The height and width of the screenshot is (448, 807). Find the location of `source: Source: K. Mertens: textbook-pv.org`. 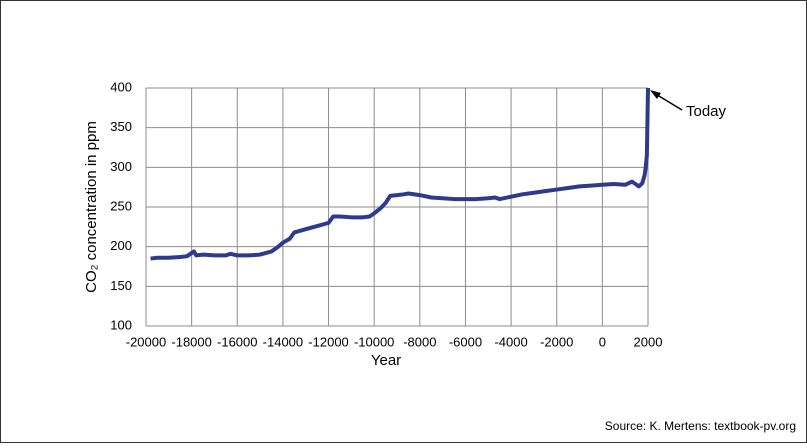

source: Source: K. Mertens: textbook-pv.org is located at coordinates (700, 426).